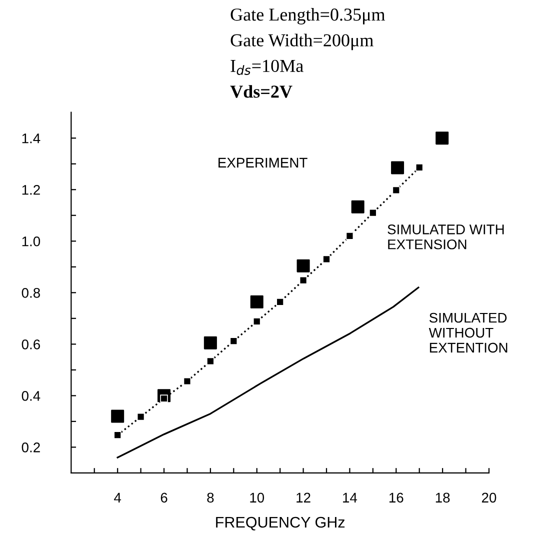 The width and height of the screenshot is (535, 535). Describe the element at coordinates (308, 16) in the screenshot. I see `text: Gate Length=0.35μm` at that location.